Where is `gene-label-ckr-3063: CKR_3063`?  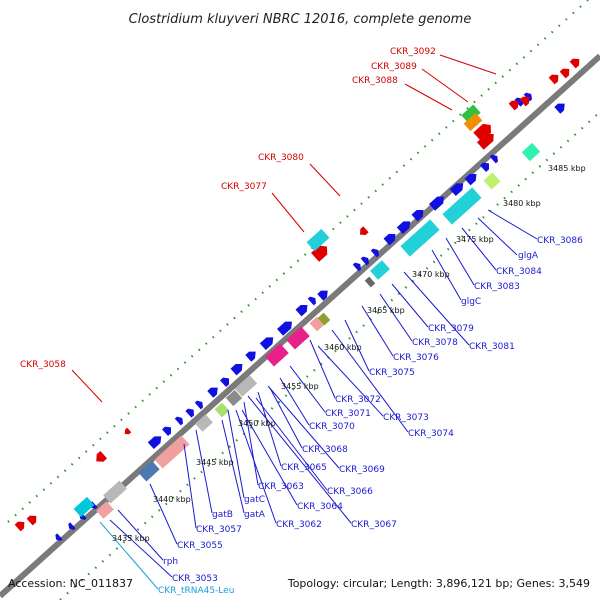
gene-label-ckr-3063: CKR_3063 is located at coordinates (281, 487).